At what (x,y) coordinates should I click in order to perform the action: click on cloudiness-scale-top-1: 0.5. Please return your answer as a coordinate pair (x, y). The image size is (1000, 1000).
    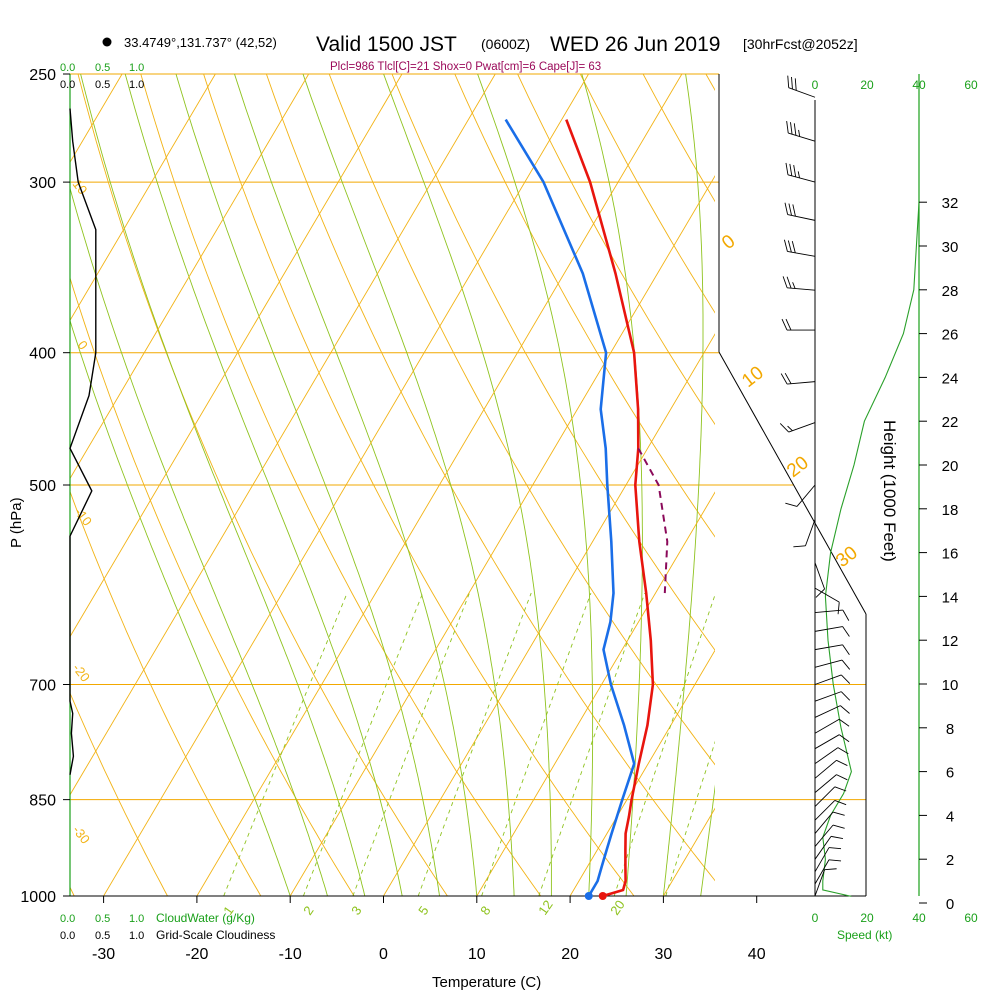
    Looking at the image, I should click on (102, 85).